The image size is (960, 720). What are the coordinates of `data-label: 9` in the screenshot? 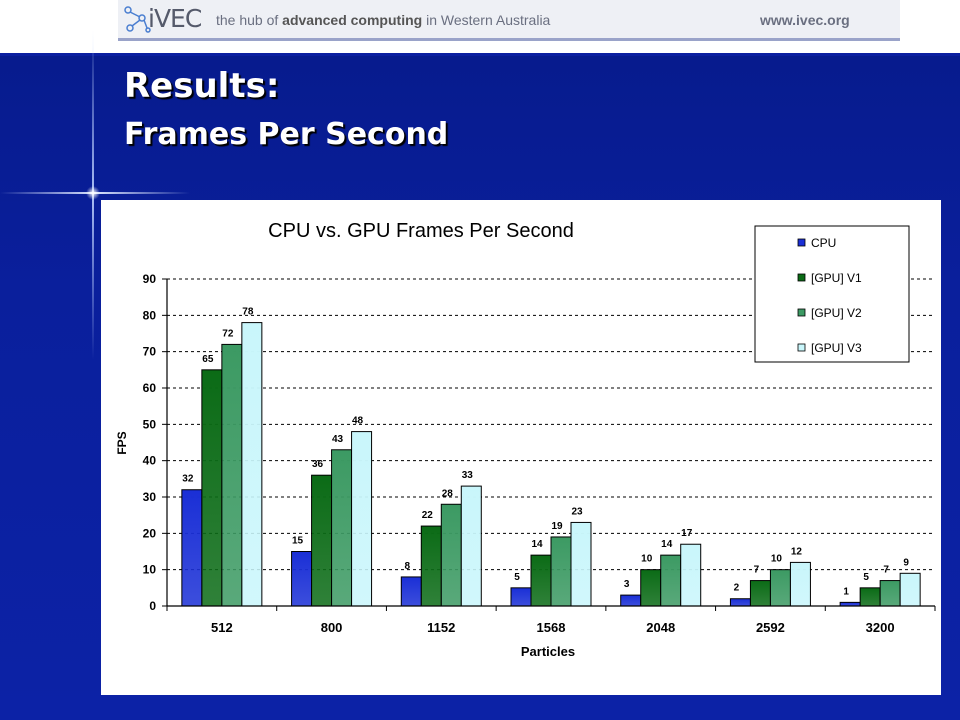 It's located at (906, 562).